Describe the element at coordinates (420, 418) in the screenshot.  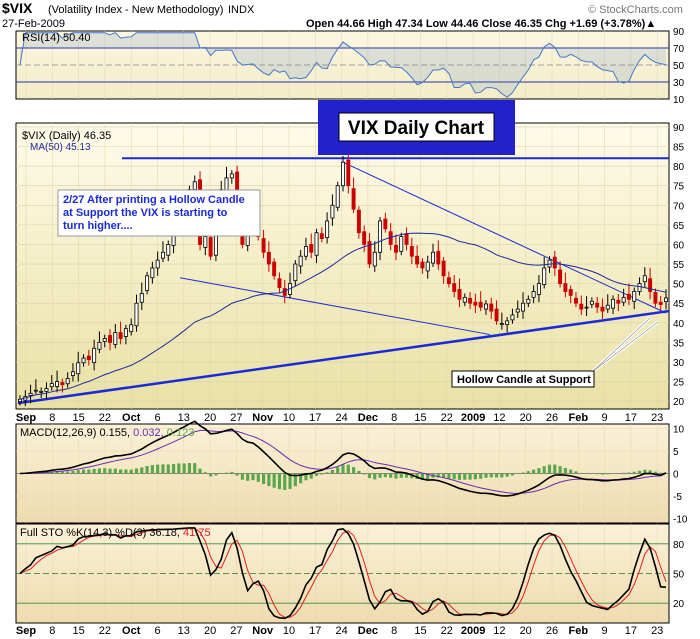
I see `x-tick-label: 15` at that location.